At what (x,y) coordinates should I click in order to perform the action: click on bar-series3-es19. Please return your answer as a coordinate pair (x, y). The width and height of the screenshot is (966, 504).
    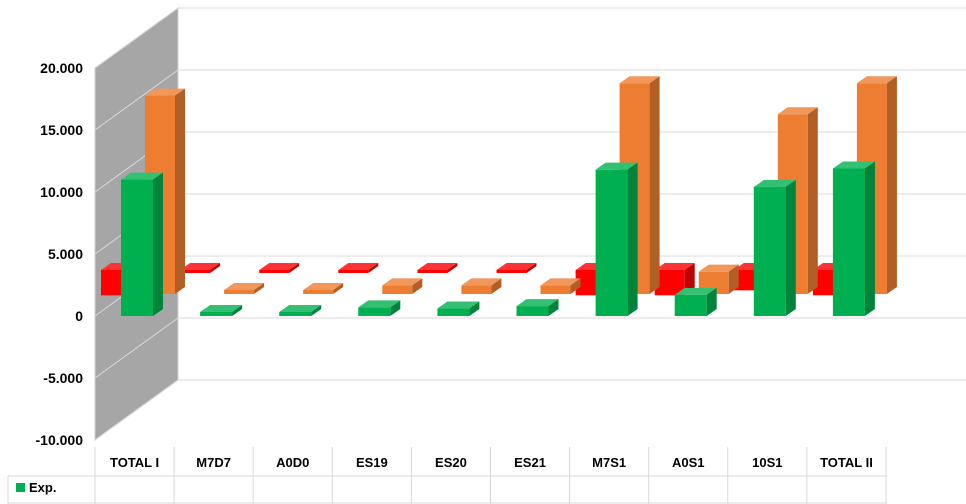
    Looking at the image, I should click on (358, 268).